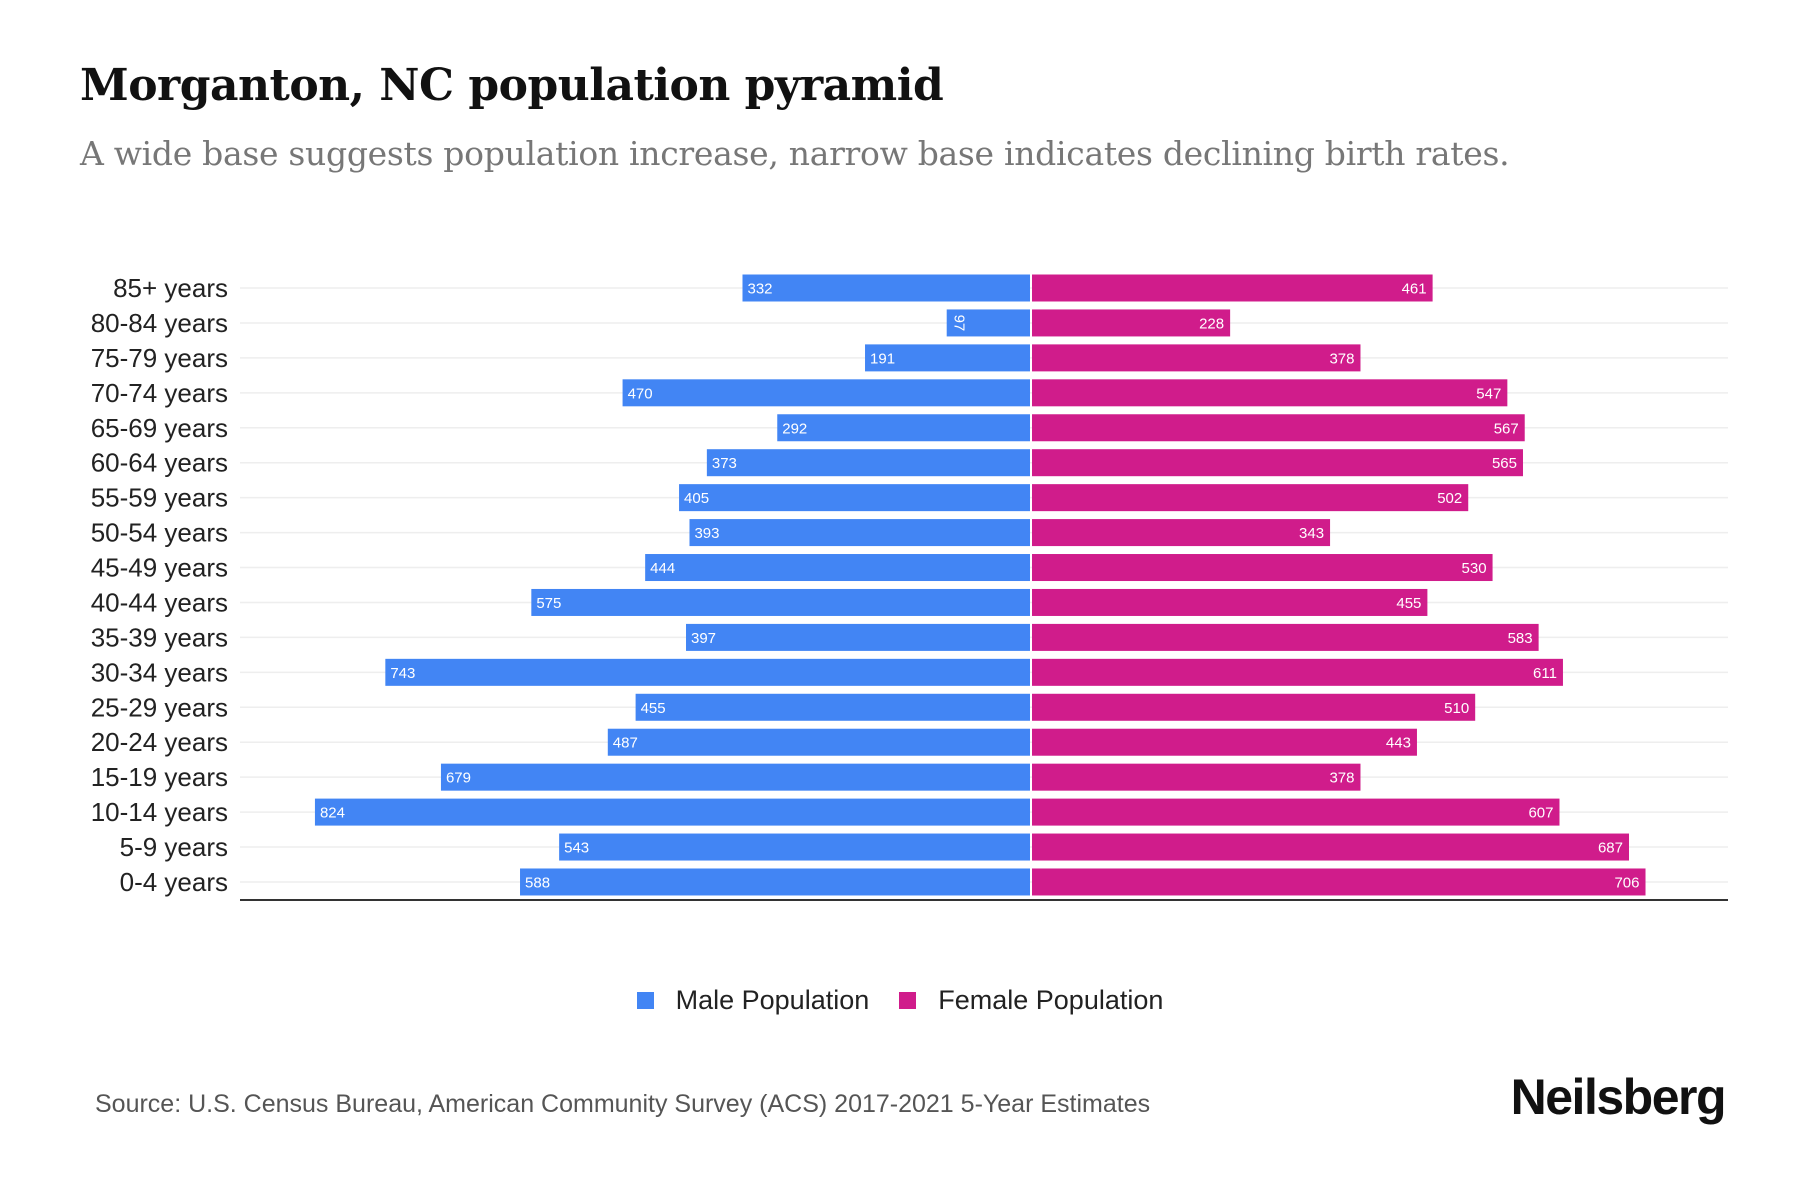 This screenshot has height=1200, width=1800. What do you see at coordinates (724, 463) in the screenshot?
I see `data-label-male: 373` at bounding box center [724, 463].